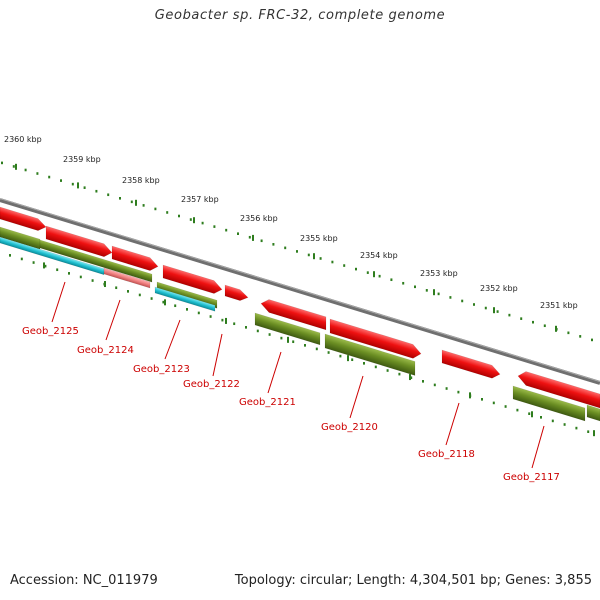 Image resolution: width=600 pixels, height=600 pixels. I want to click on ruler-label: 2352 kbp, so click(499, 288).